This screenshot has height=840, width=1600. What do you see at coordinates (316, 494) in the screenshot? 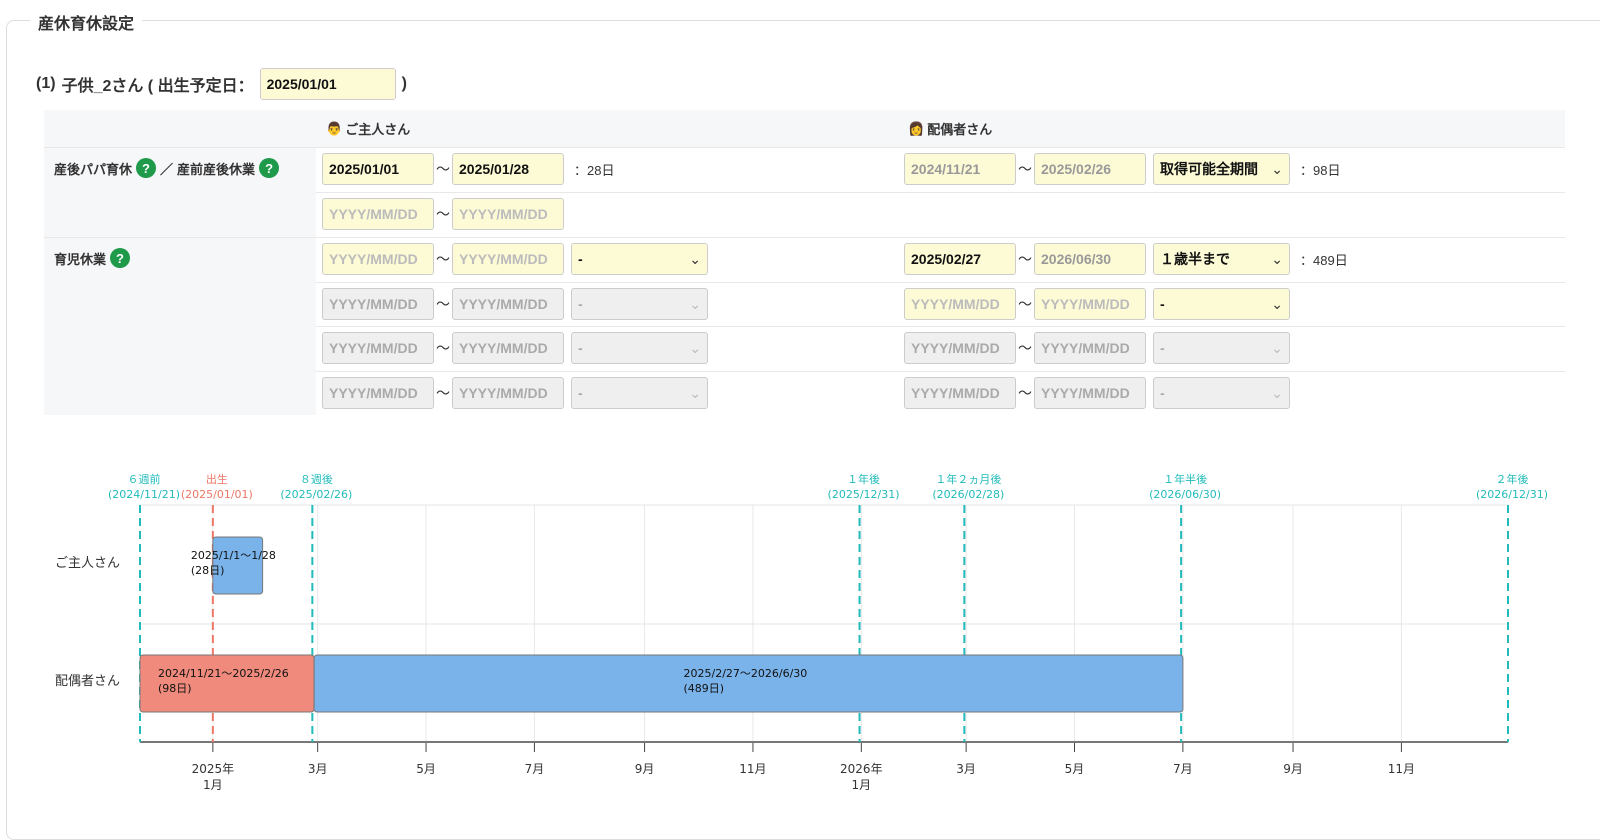
I see `milestone-date: (2025/02/26)` at bounding box center [316, 494].